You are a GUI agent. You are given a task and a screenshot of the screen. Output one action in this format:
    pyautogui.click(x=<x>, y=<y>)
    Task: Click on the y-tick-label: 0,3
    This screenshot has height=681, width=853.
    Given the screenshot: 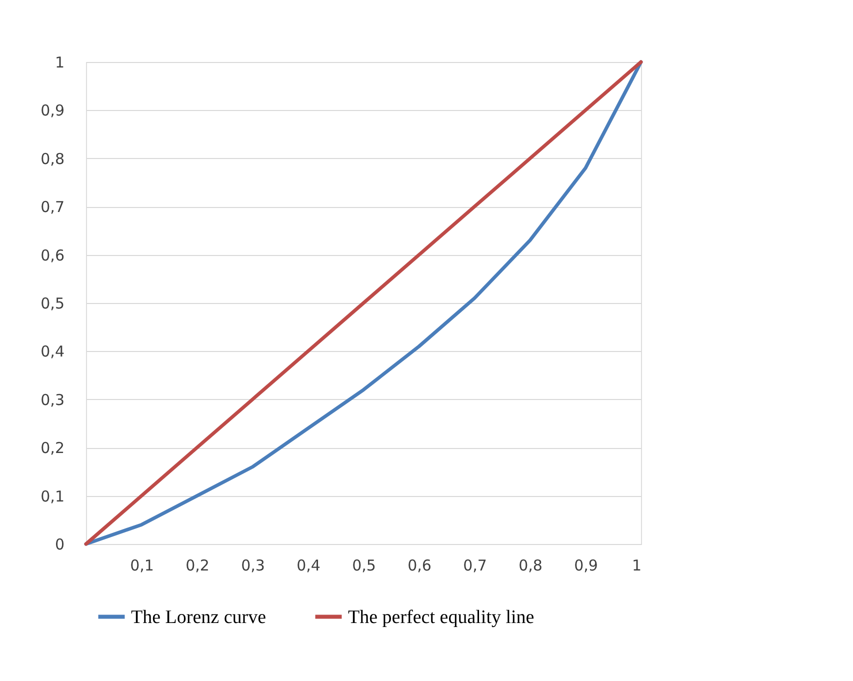 What is the action you would take?
    pyautogui.click(x=52, y=399)
    